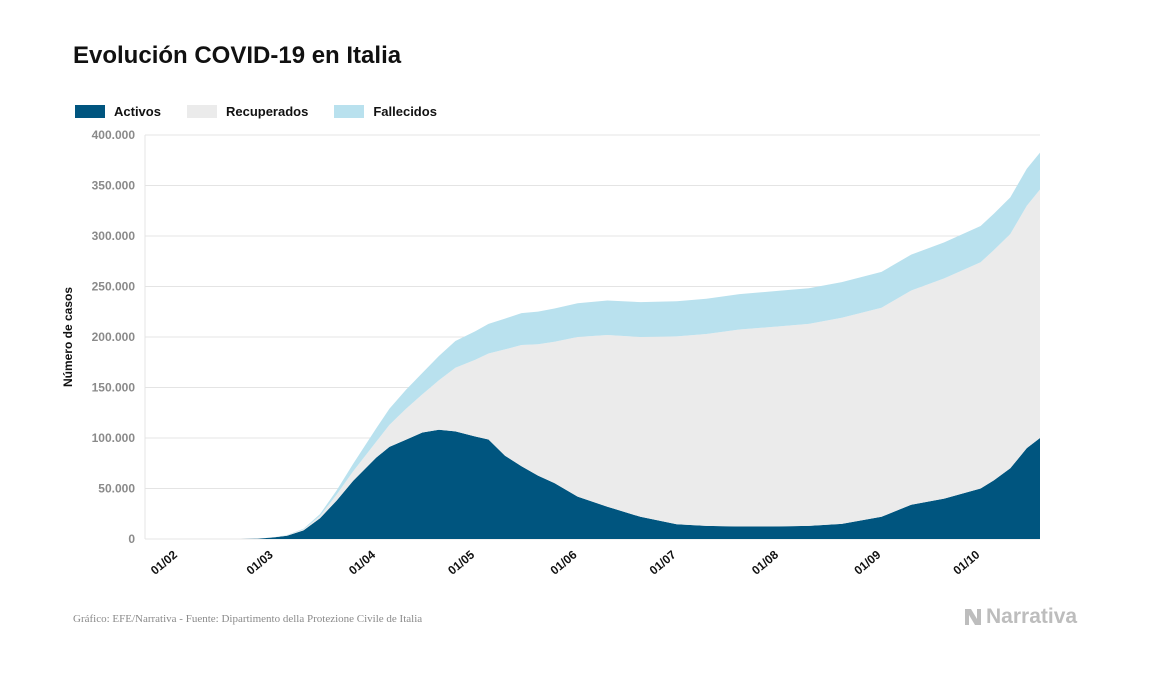 The width and height of the screenshot is (1157, 674). What do you see at coordinates (114, 135) in the screenshot?
I see `y-tick-label: 400.000` at bounding box center [114, 135].